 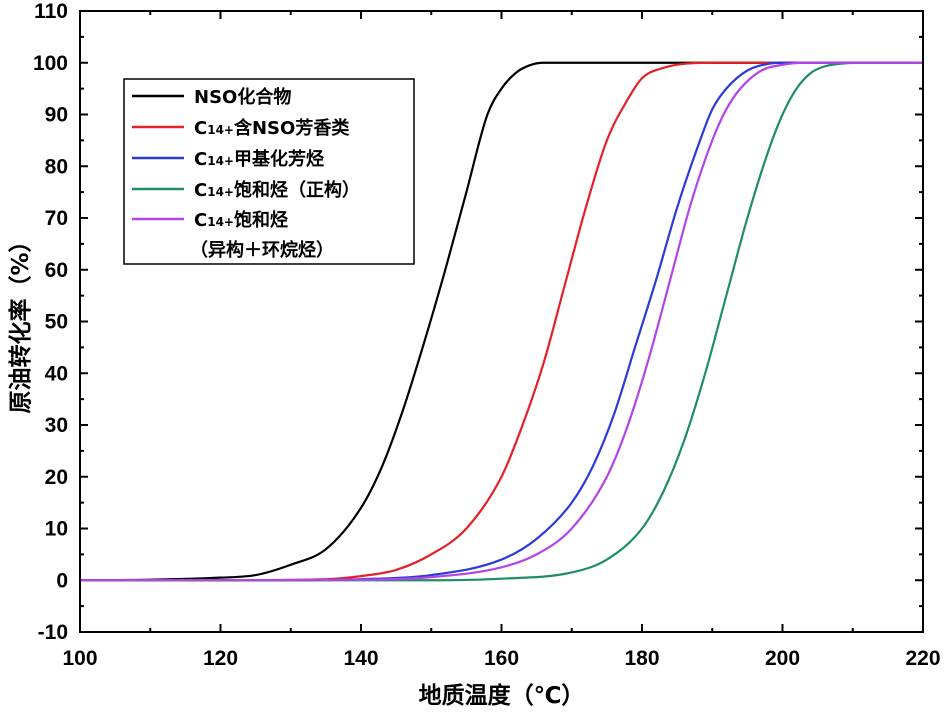 What do you see at coordinates (56, 322) in the screenshot?
I see `y-tick-label: 50` at bounding box center [56, 322].